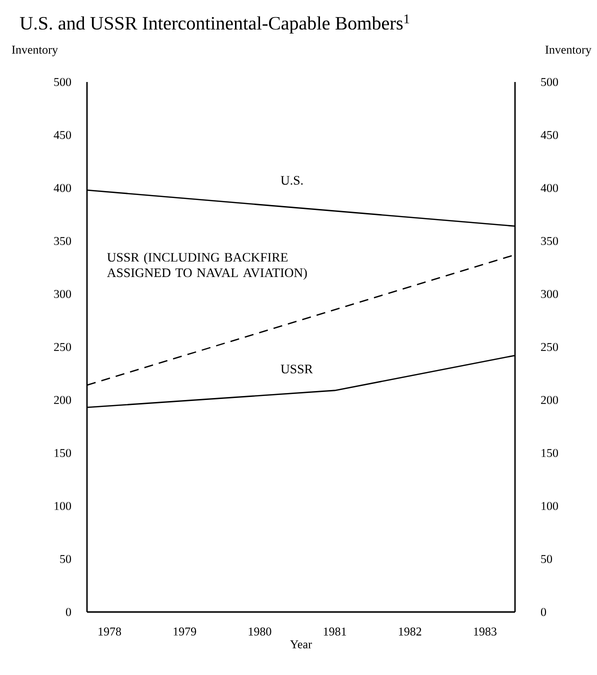 The height and width of the screenshot is (675, 597). Describe the element at coordinates (335, 632) in the screenshot. I see `x-tick-label: 1981` at that location.